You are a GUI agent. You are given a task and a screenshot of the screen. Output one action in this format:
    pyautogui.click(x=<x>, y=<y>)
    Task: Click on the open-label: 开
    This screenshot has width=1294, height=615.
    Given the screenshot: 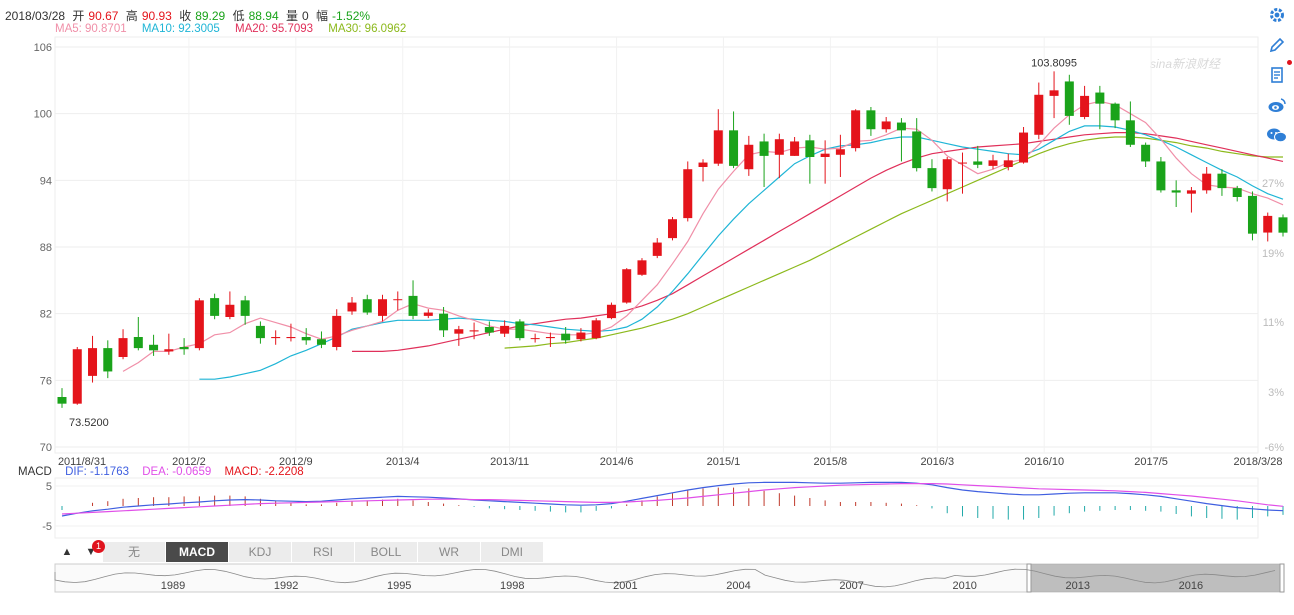 What is the action you would take?
    pyautogui.click(x=78, y=16)
    